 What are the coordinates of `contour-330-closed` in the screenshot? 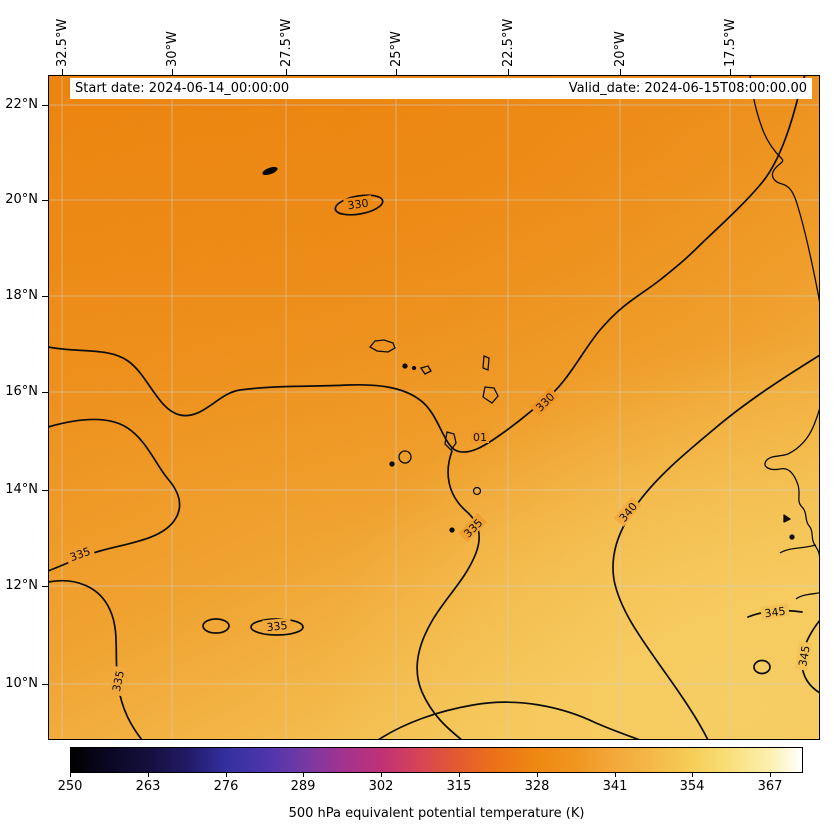 It's located at (359, 205).